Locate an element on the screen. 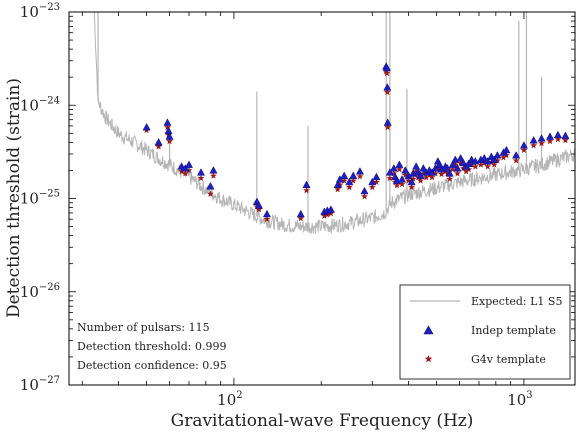  y-tick-label: 10−26 is located at coordinates (40, 291).